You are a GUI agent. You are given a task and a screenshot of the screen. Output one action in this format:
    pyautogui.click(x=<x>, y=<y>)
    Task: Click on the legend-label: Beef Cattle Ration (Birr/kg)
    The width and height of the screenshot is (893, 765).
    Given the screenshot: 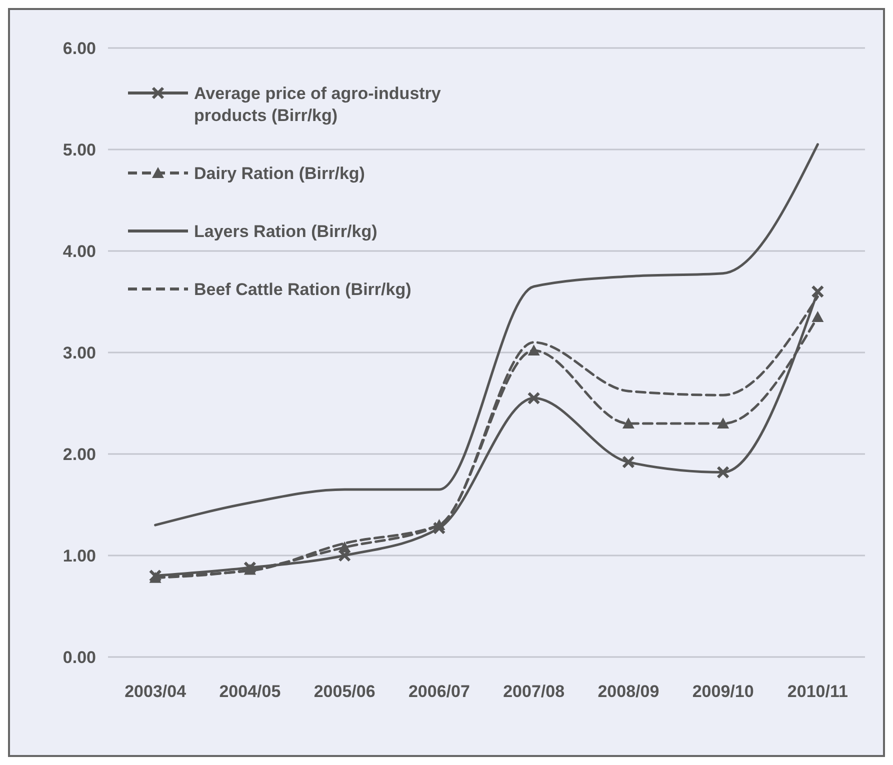 What is the action you would take?
    pyautogui.click(x=303, y=289)
    